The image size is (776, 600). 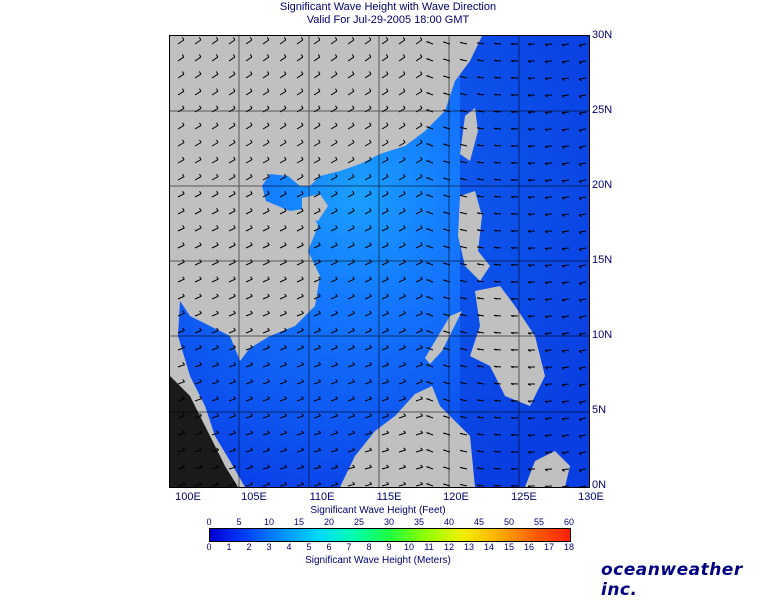 What do you see at coordinates (428, 547) in the screenshot?
I see `meter-tick: 11` at bounding box center [428, 547].